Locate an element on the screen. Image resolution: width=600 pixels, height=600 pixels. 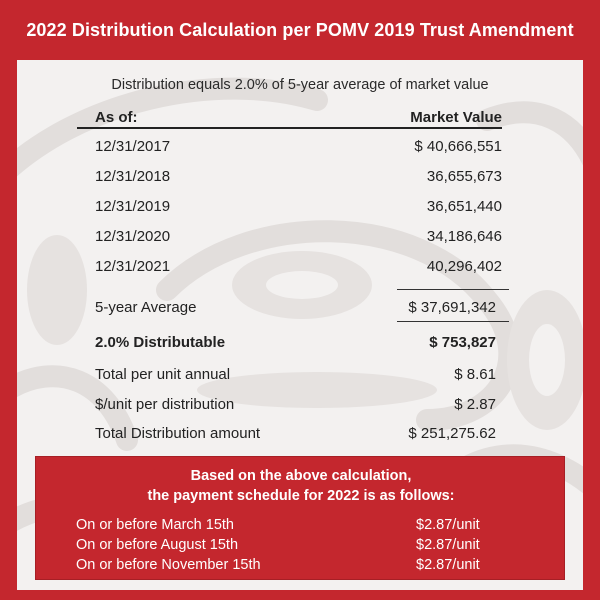
row-date: 12/31/2020 is located at coordinates (133, 236).